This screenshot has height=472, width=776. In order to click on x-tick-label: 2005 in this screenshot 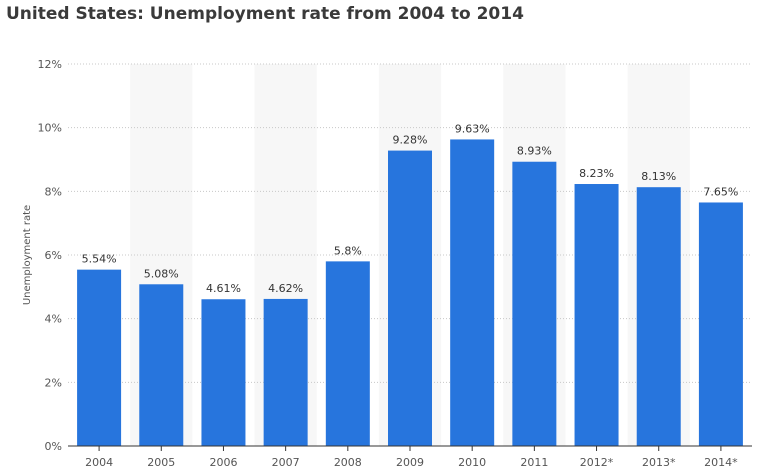, I will do `click(161, 462)`.